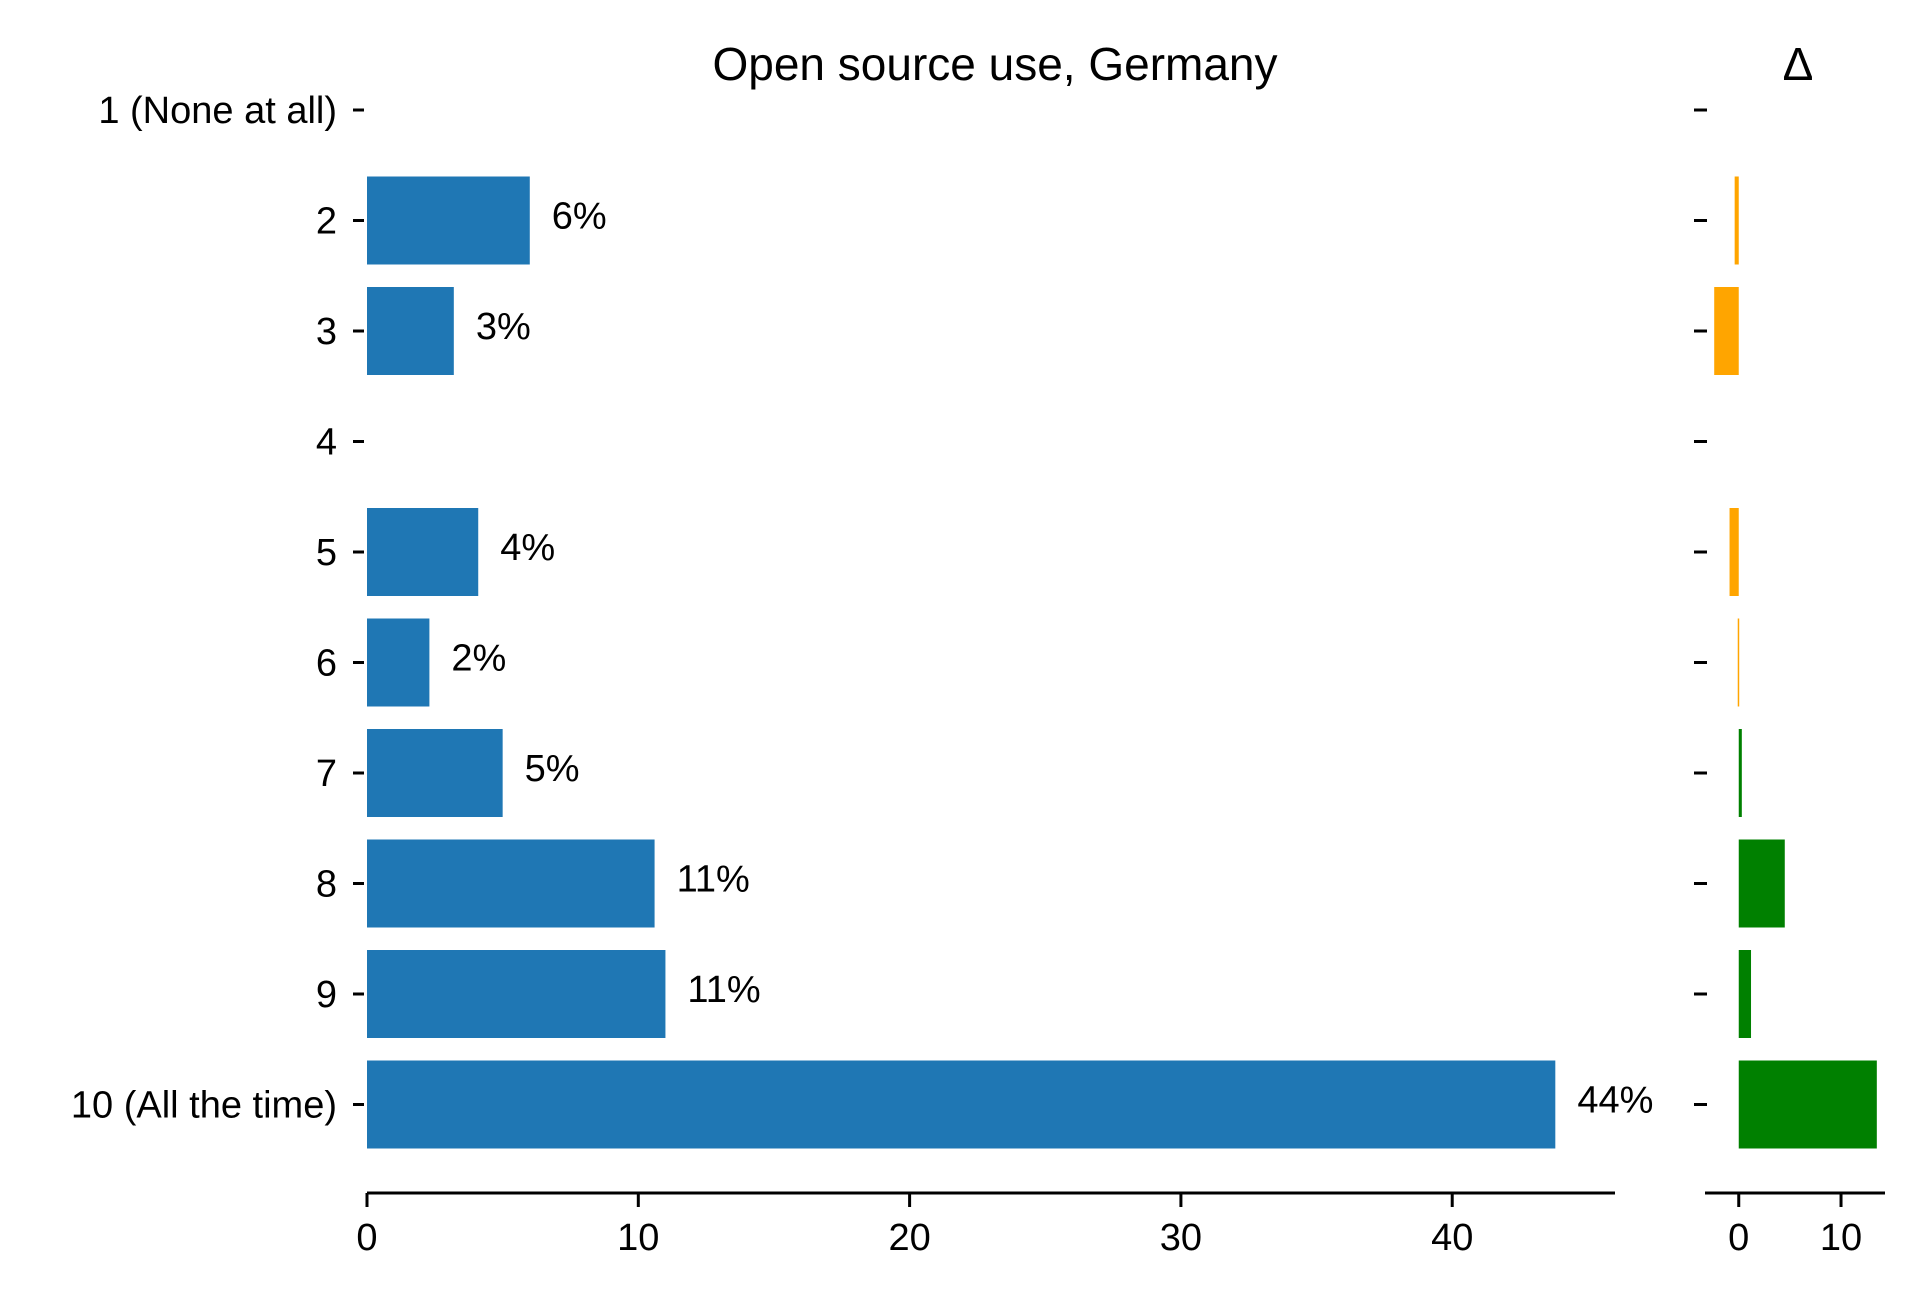 The image size is (1920, 1305). What do you see at coordinates (1789, 683) in the screenshot?
I see `delta-bar-plot: 0 10` at bounding box center [1789, 683].